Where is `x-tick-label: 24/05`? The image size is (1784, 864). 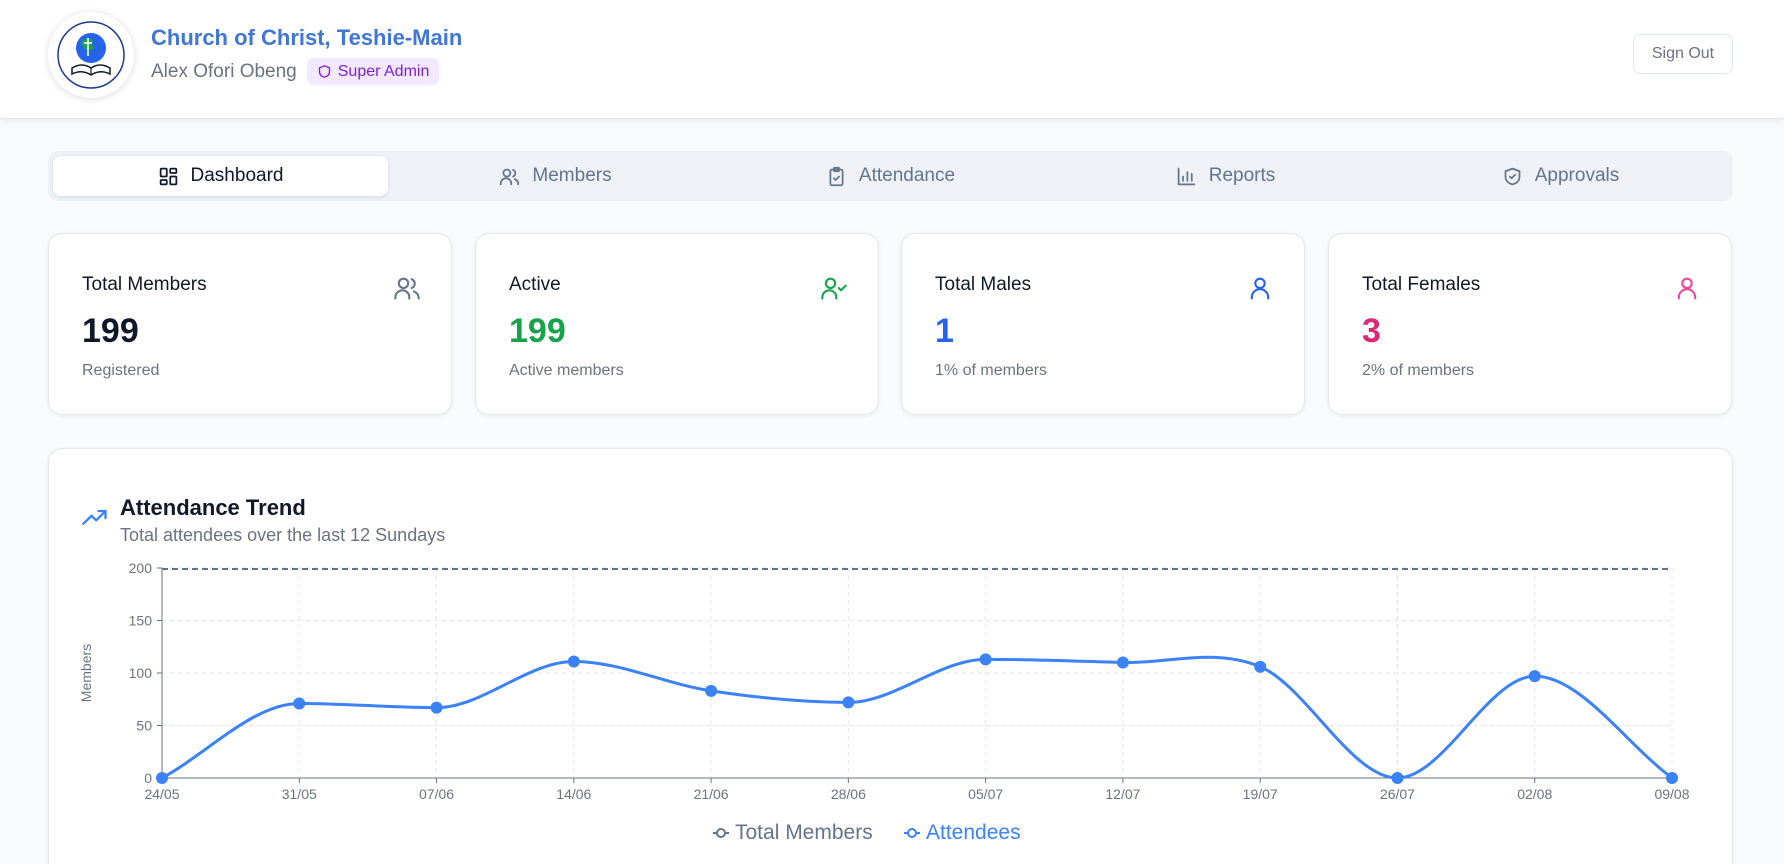 x-tick-label: 24/05 is located at coordinates (161, 794).